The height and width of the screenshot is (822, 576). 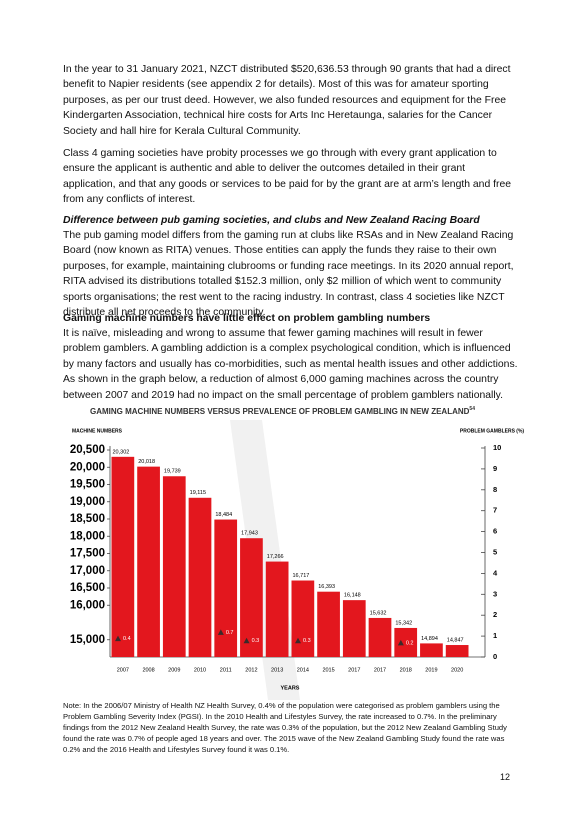 I want to click on y-tick-label: 16,500, so click(x=87, y=588).